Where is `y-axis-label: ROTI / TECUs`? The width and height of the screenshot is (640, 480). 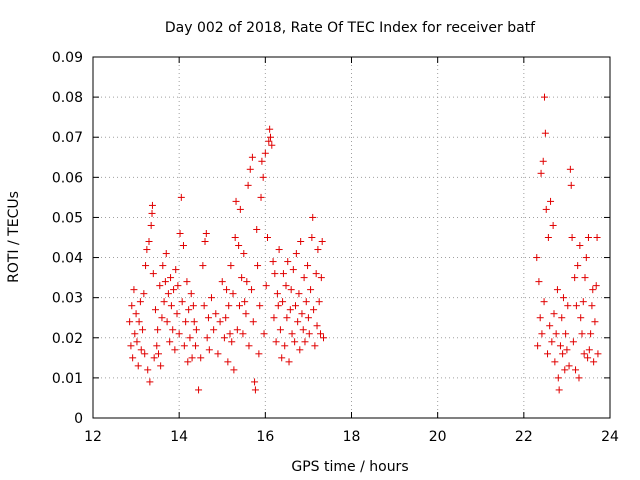 y-axis-label: ROTI / TECUs is located at coordinates (14, 237).